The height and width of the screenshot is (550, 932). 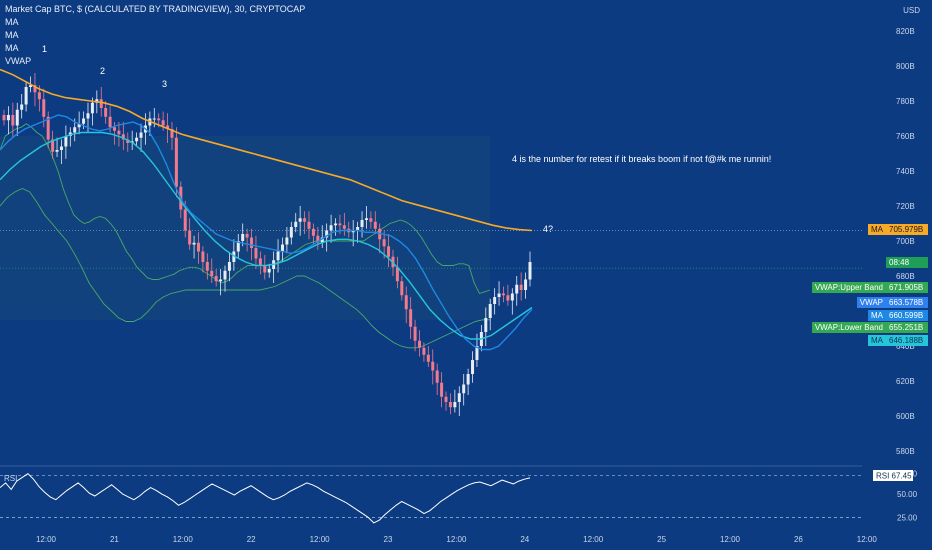 What do you see at coordinates (871, 302) in the screenshot?
I see `price-tag-label: VWAP` at bounding box center [871, 302].